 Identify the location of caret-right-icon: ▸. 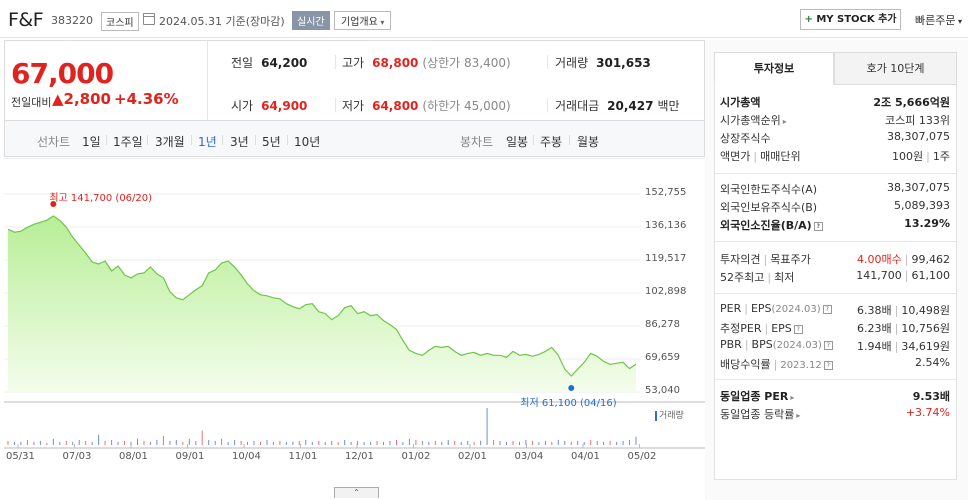
(784, 121).